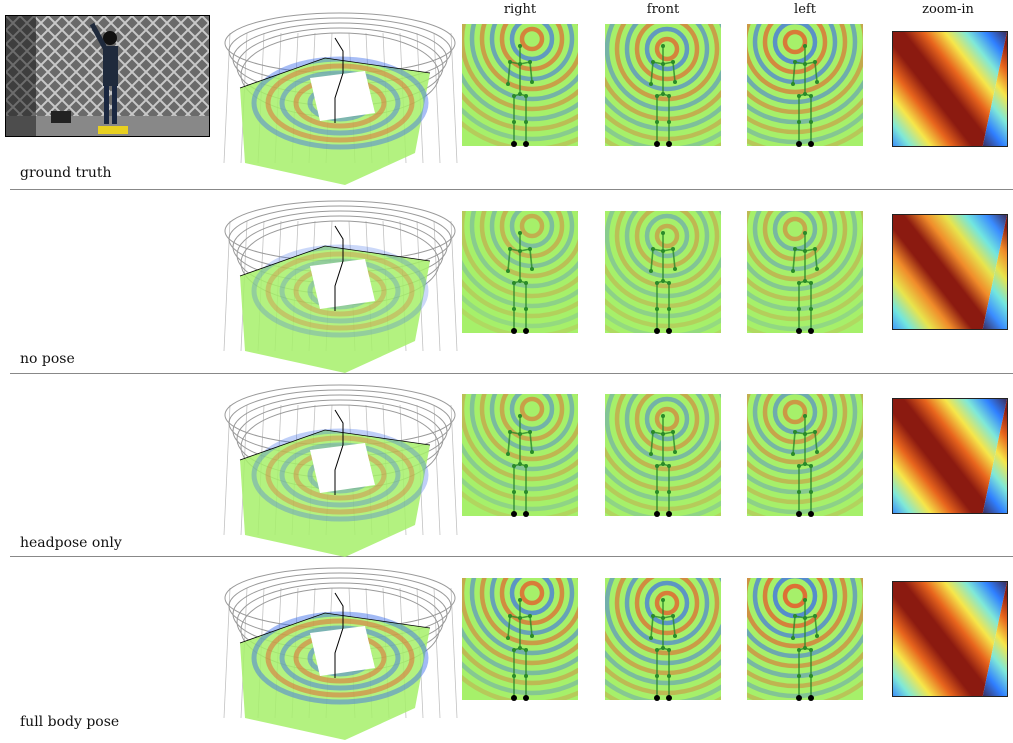 This screenshot has height=743, width=1013. Describe the element at coordinates (950, 456) in the screenshot. I see `zoom-in-headpose-only` at that location.